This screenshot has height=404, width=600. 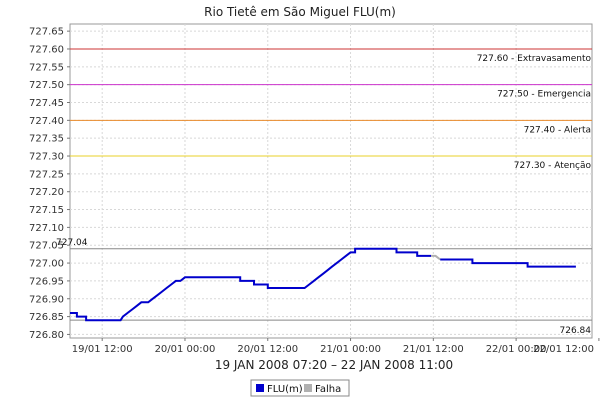 I want to click on threshold-label: 727.30 - Atenção, so click(x=553, y=166).